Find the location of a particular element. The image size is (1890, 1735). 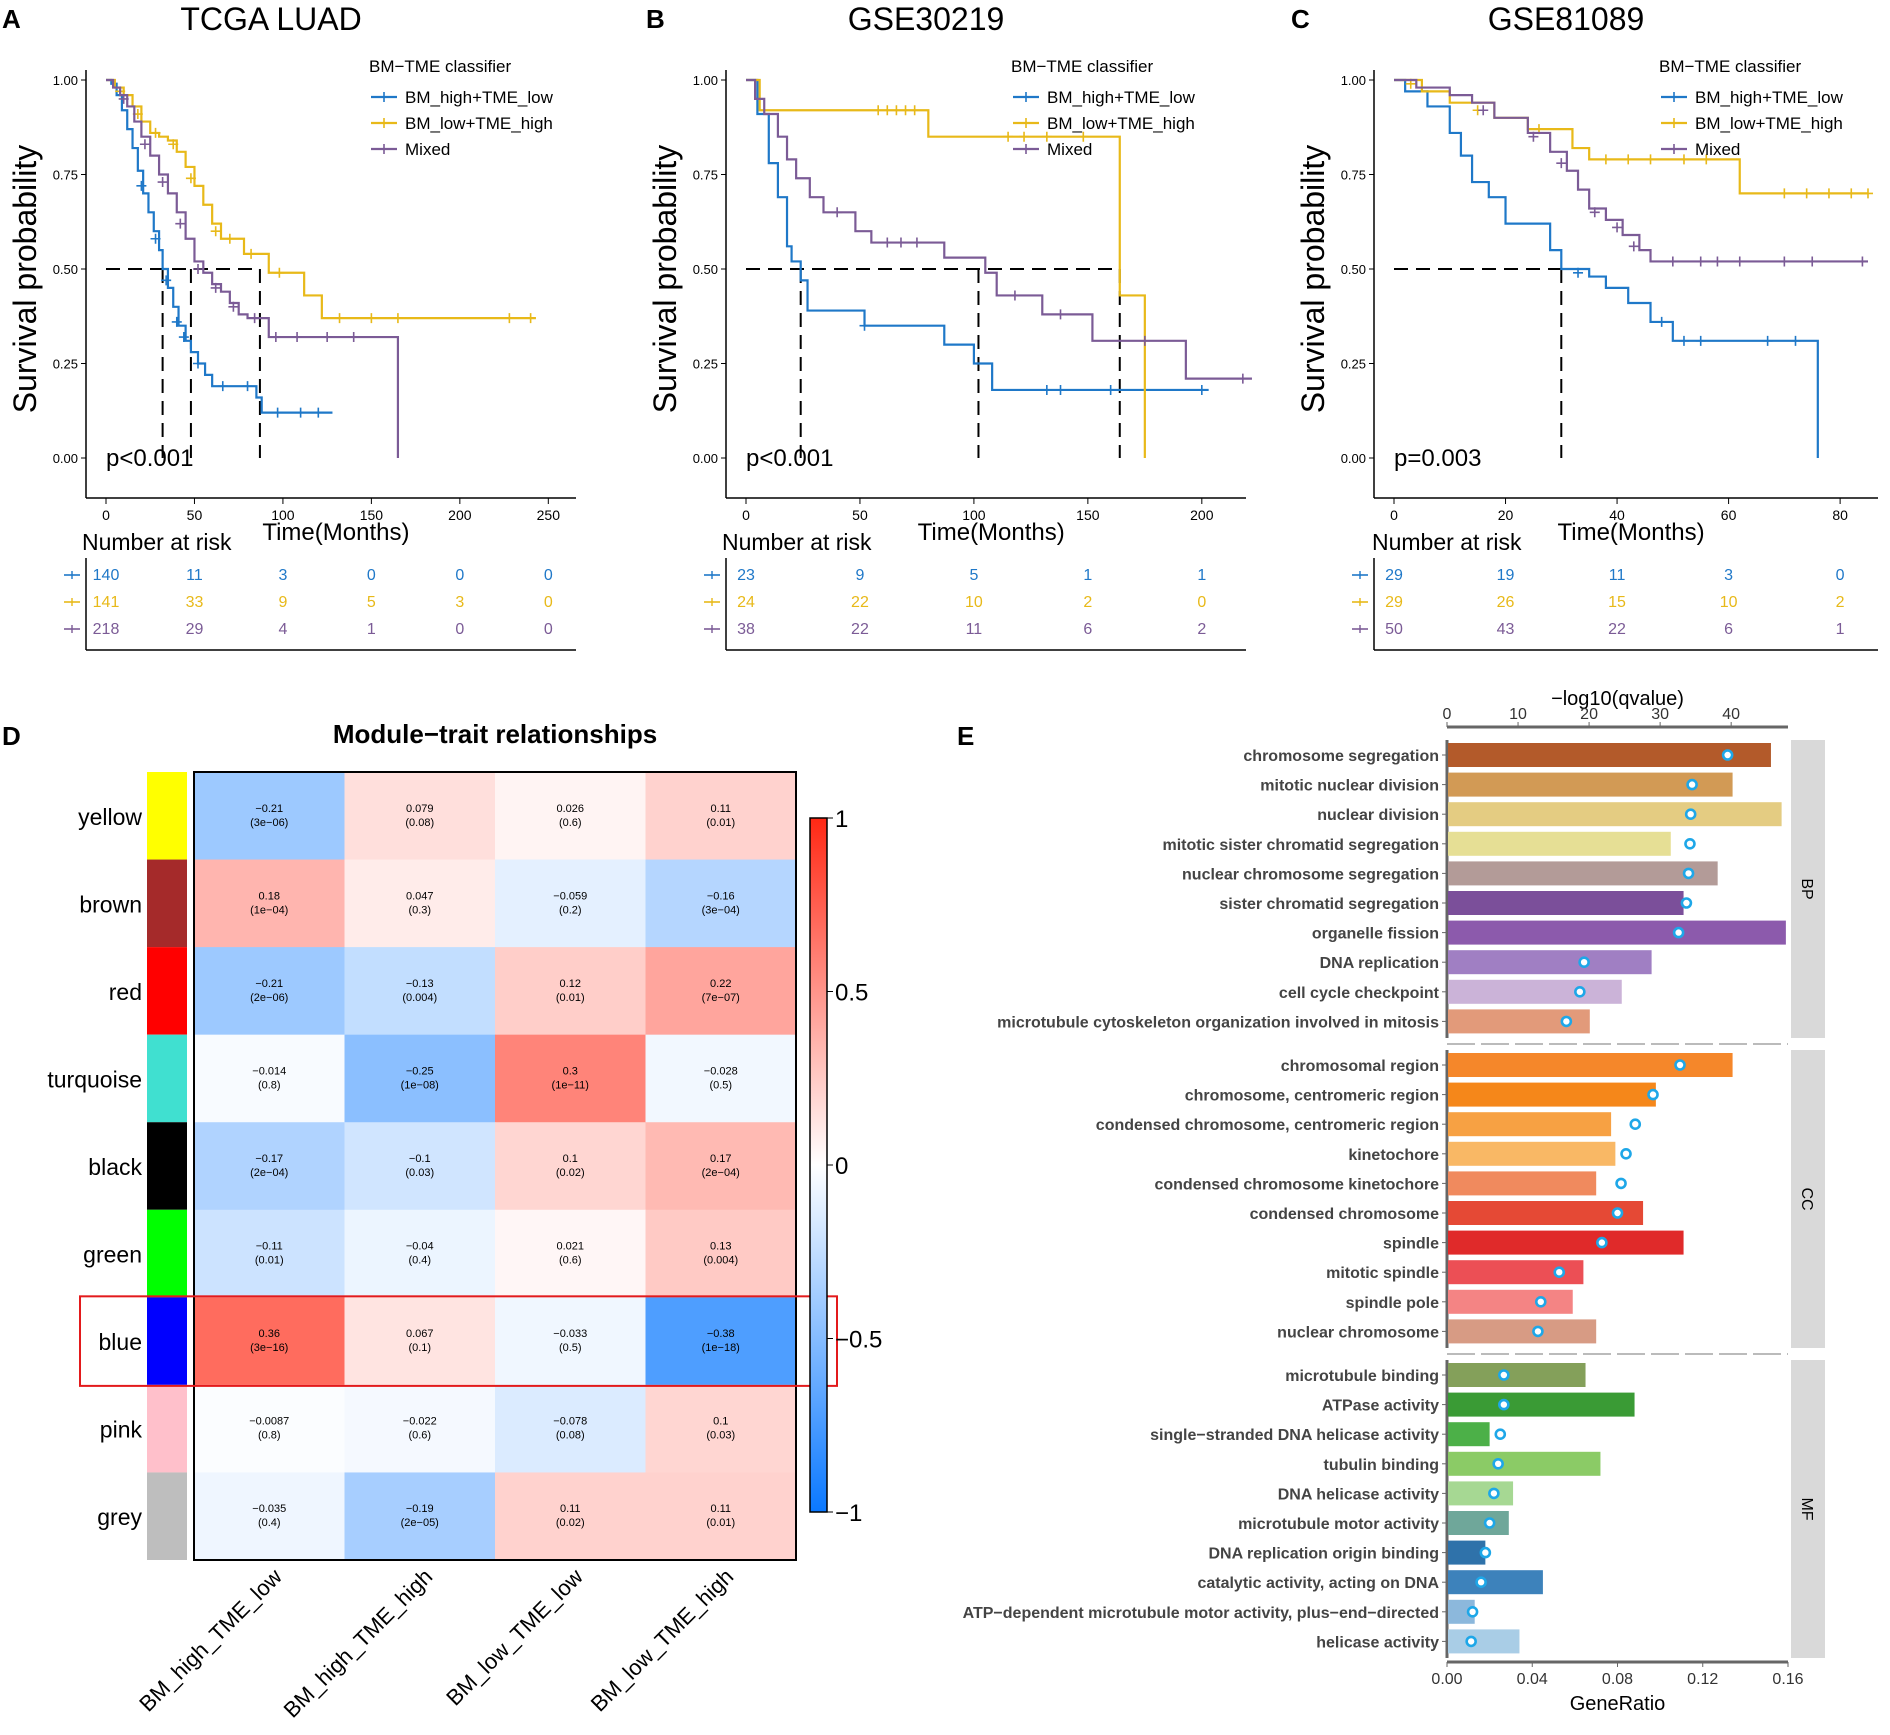

x-axis-label: Time(Months) is located at coordinates (1630, 532).